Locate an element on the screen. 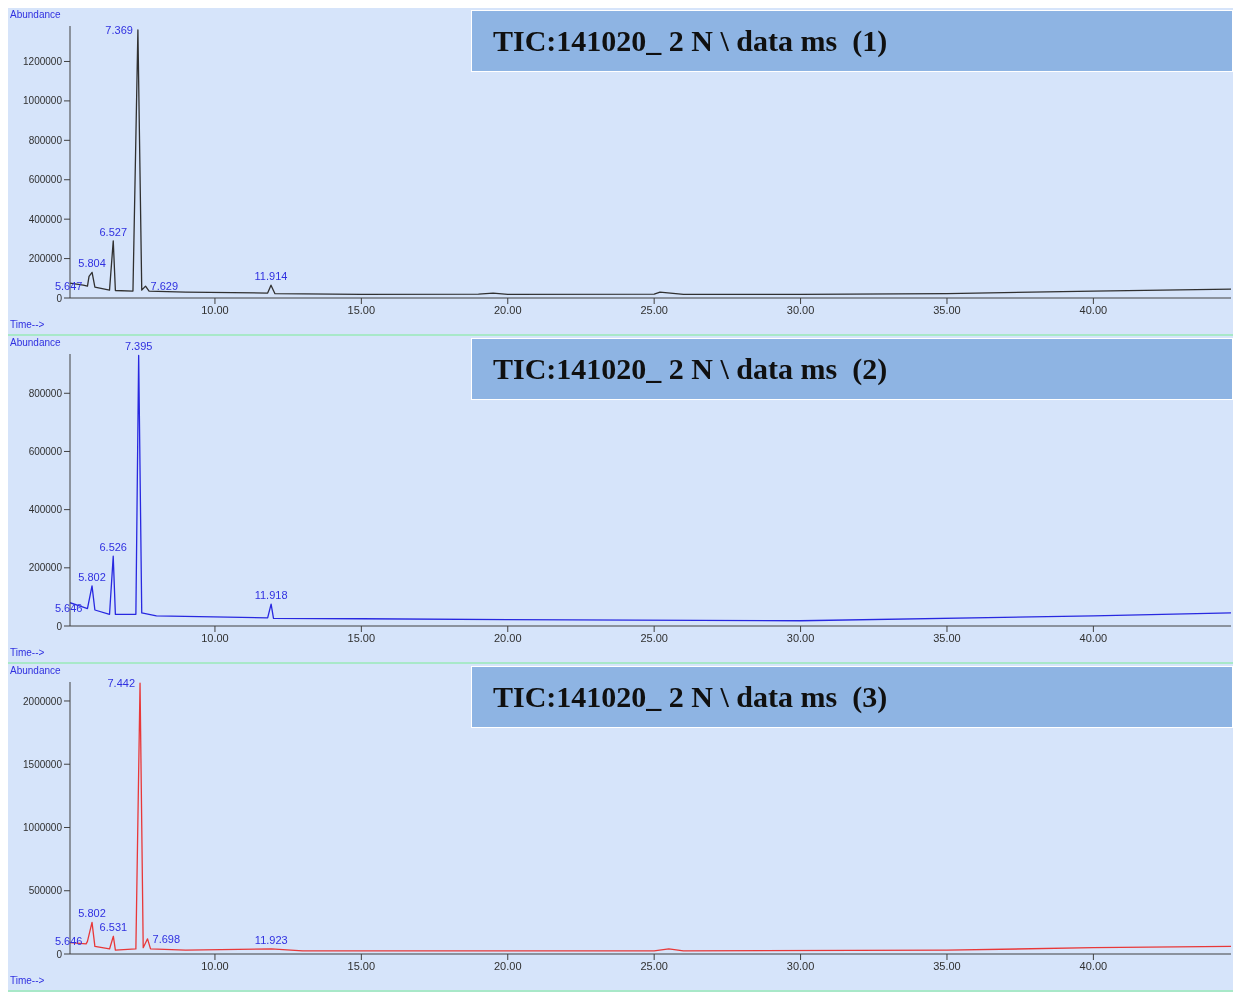 The image size is (1241, 1002). annotation: 7.698 is located at coordinates (166, 938).